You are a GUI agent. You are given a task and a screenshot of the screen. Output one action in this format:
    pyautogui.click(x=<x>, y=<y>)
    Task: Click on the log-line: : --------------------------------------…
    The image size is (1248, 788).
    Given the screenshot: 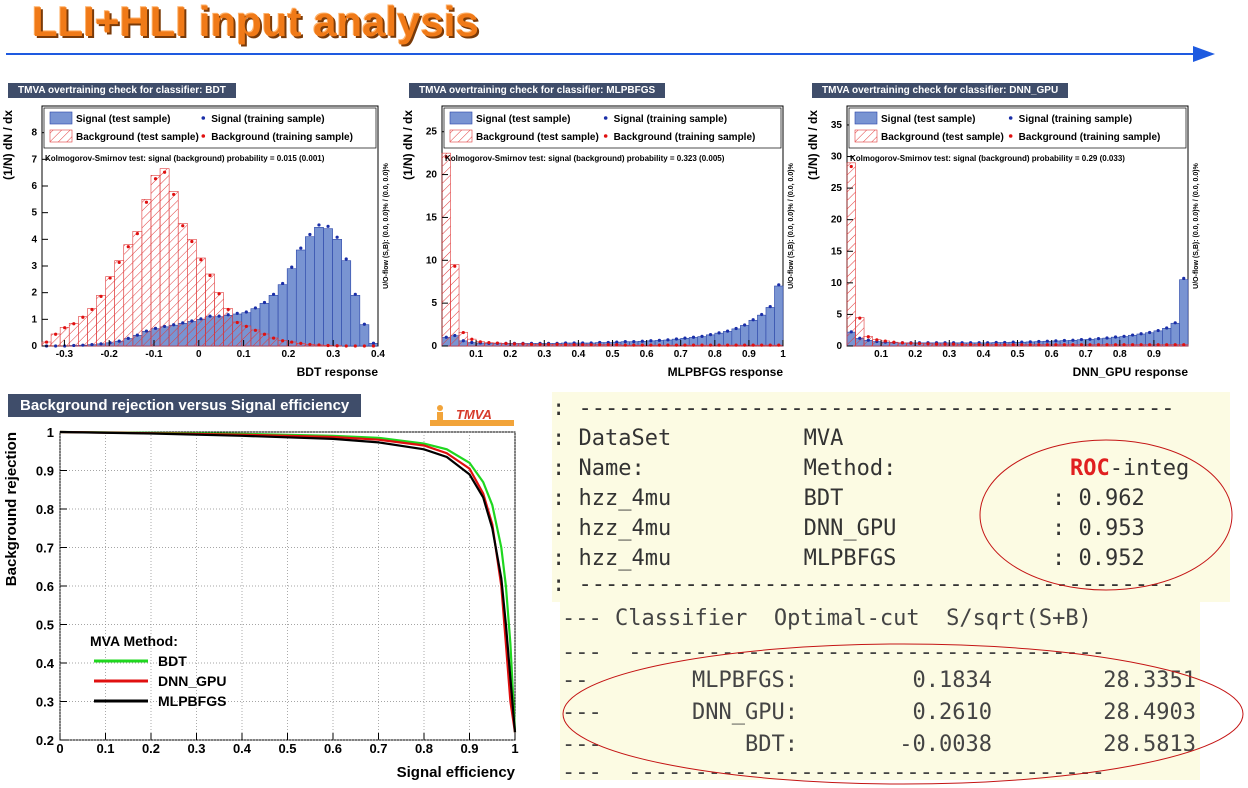 What is the action you would take?
    pyautogui.click(x=863, y=584)
    